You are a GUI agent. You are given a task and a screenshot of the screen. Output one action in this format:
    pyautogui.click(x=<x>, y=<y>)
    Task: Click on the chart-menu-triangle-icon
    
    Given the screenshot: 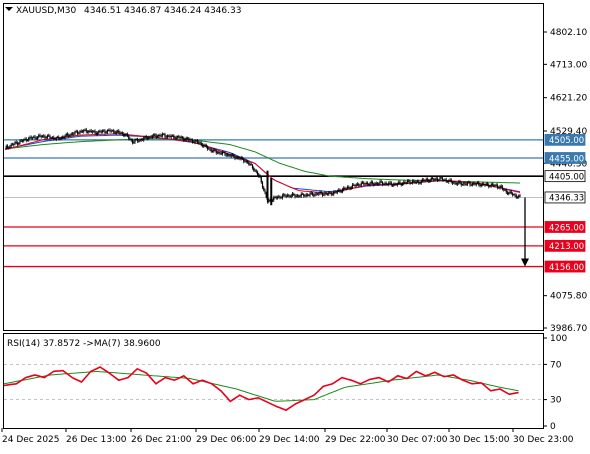 What is the action you would take?
    pyautogui.click(x=9, y=9)
    